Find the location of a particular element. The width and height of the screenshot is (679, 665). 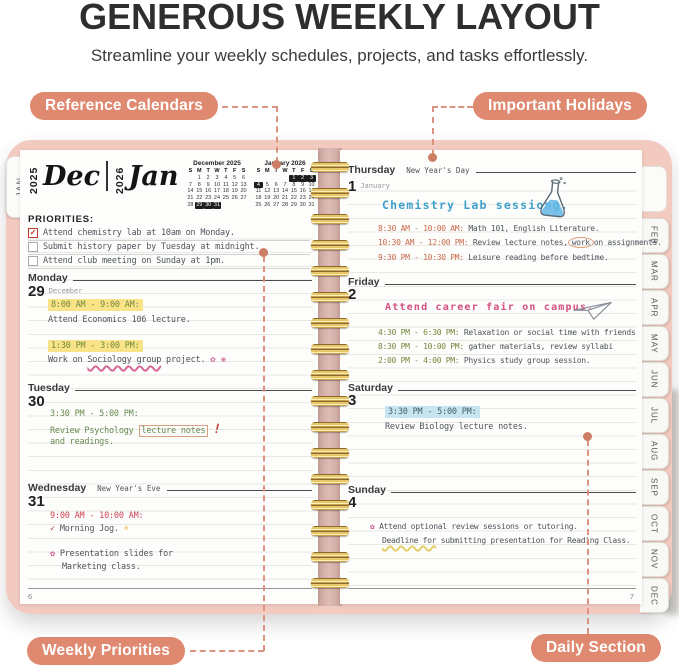

flower-doodle-icon: ✿ is located at coordinates (372, 526).